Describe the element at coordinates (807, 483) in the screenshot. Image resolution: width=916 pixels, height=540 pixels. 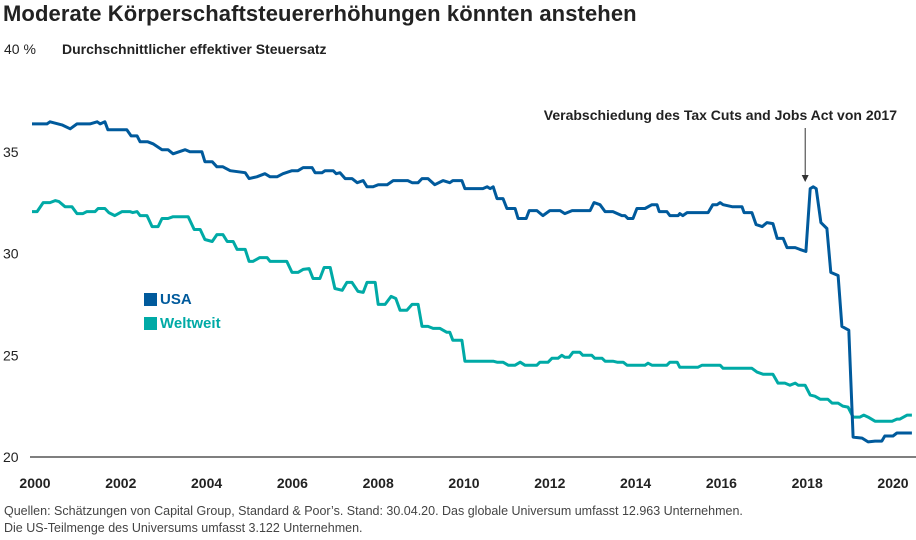
I see `x-tick-label: 2018` at that location.